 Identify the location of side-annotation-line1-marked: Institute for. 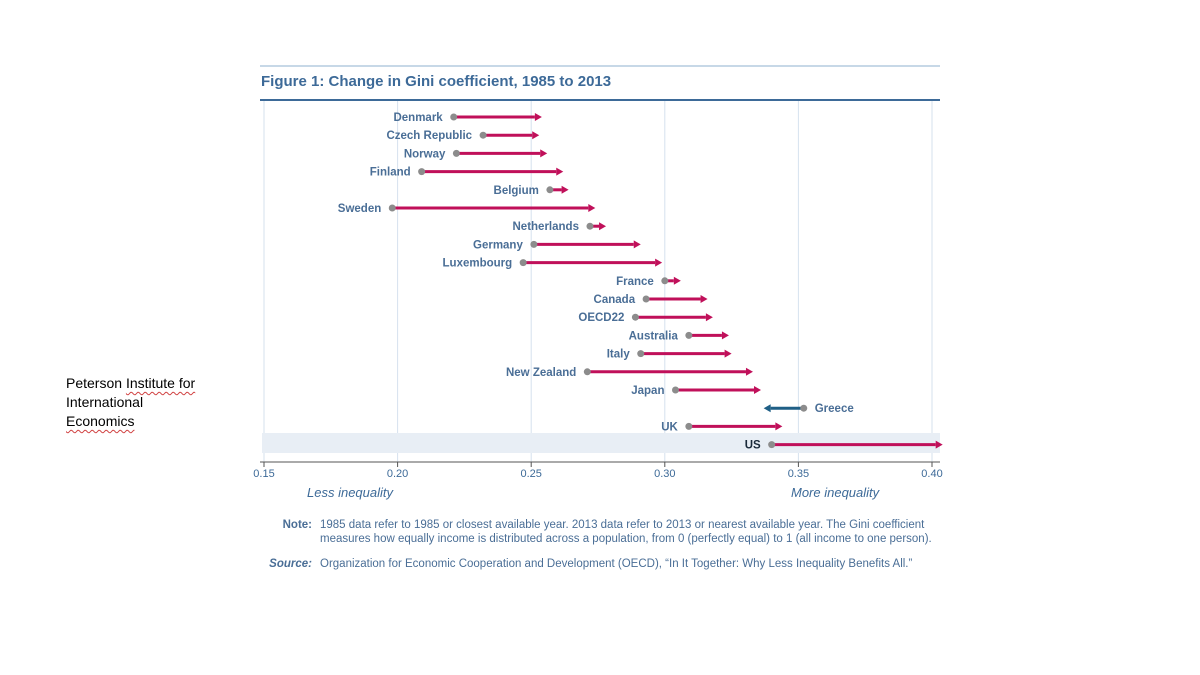
(160, 383).